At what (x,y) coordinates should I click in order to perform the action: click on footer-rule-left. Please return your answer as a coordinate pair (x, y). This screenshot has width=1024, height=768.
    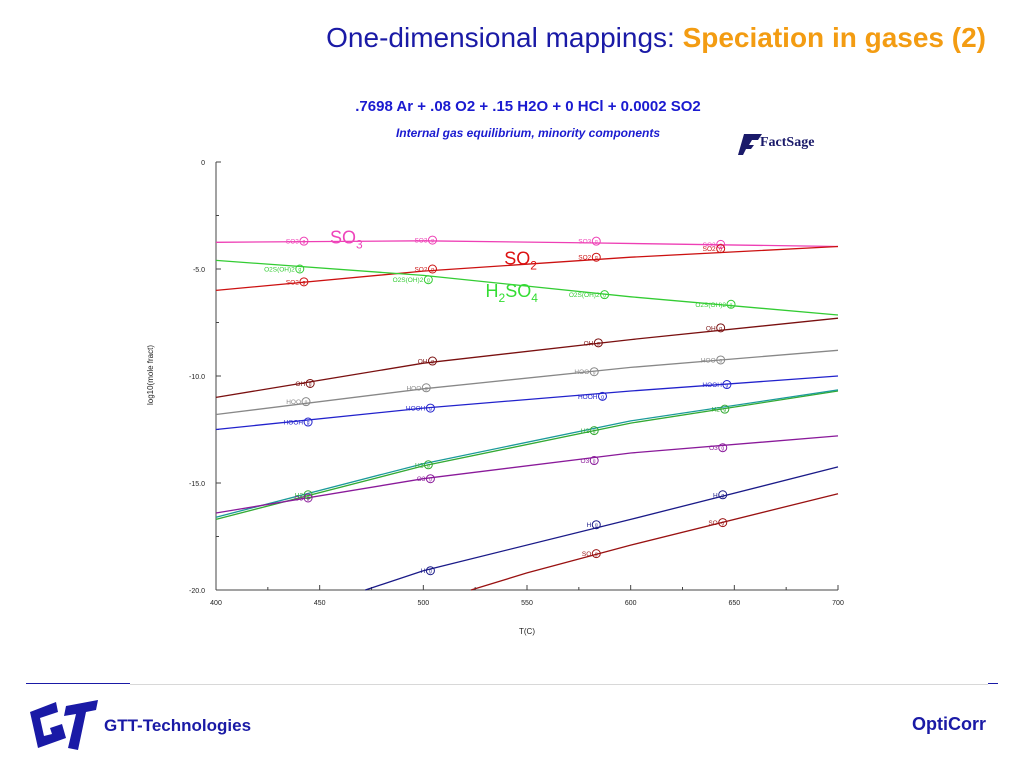
    Looking at the image, I should click on (78, 683).